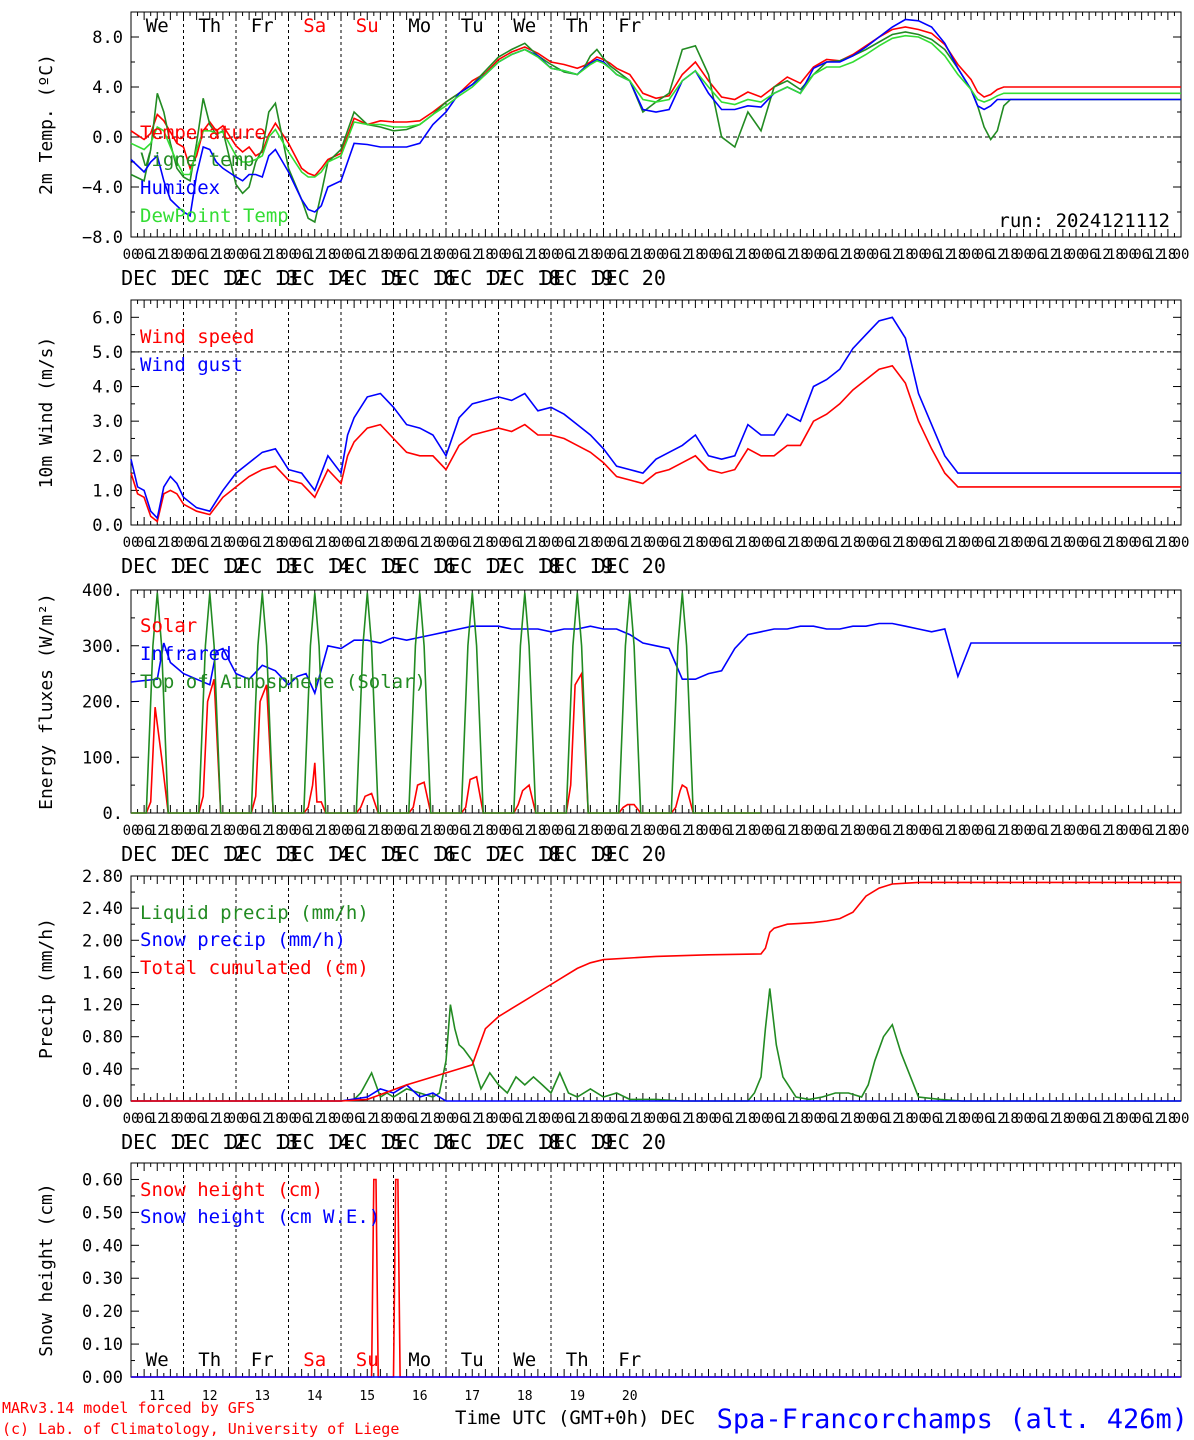 The height and width of the screenshot is (1440, 1194). I want to click on legend-entry: Wind gust, so click(191, 365).